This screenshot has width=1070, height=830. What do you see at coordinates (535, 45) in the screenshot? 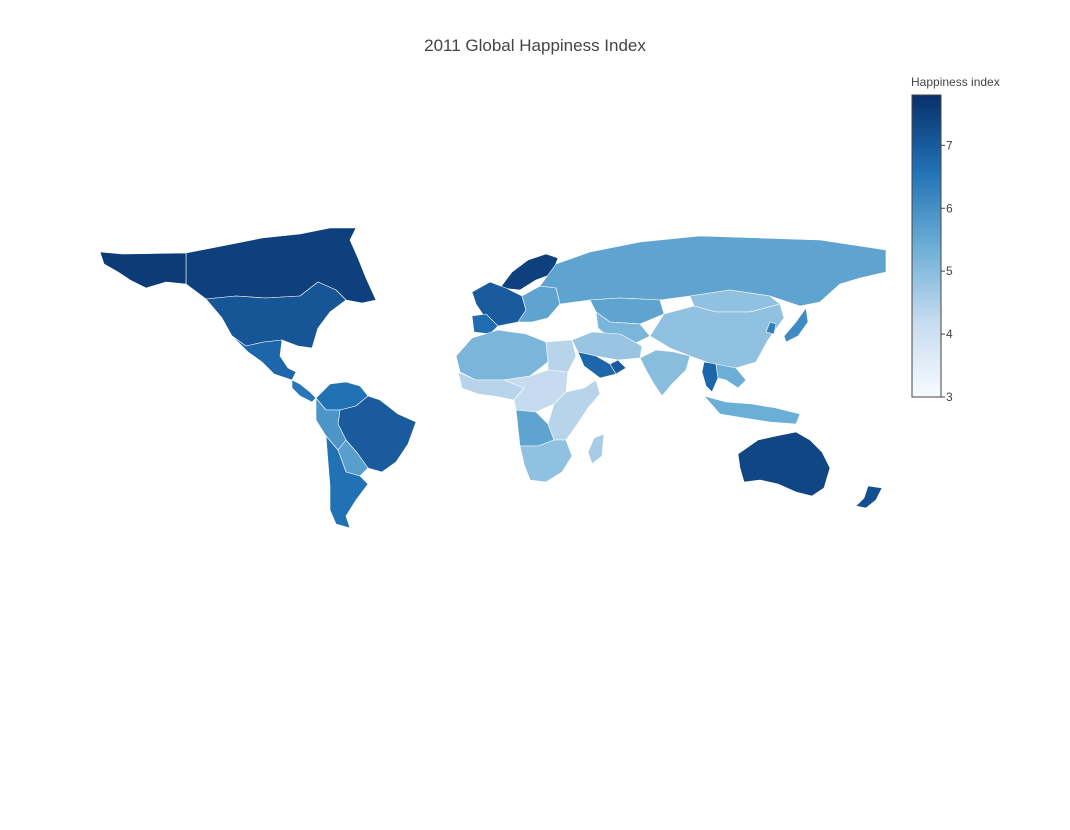
I see `chart-title: 2011 Global Happiness Index` at bounding box center [535, 45].